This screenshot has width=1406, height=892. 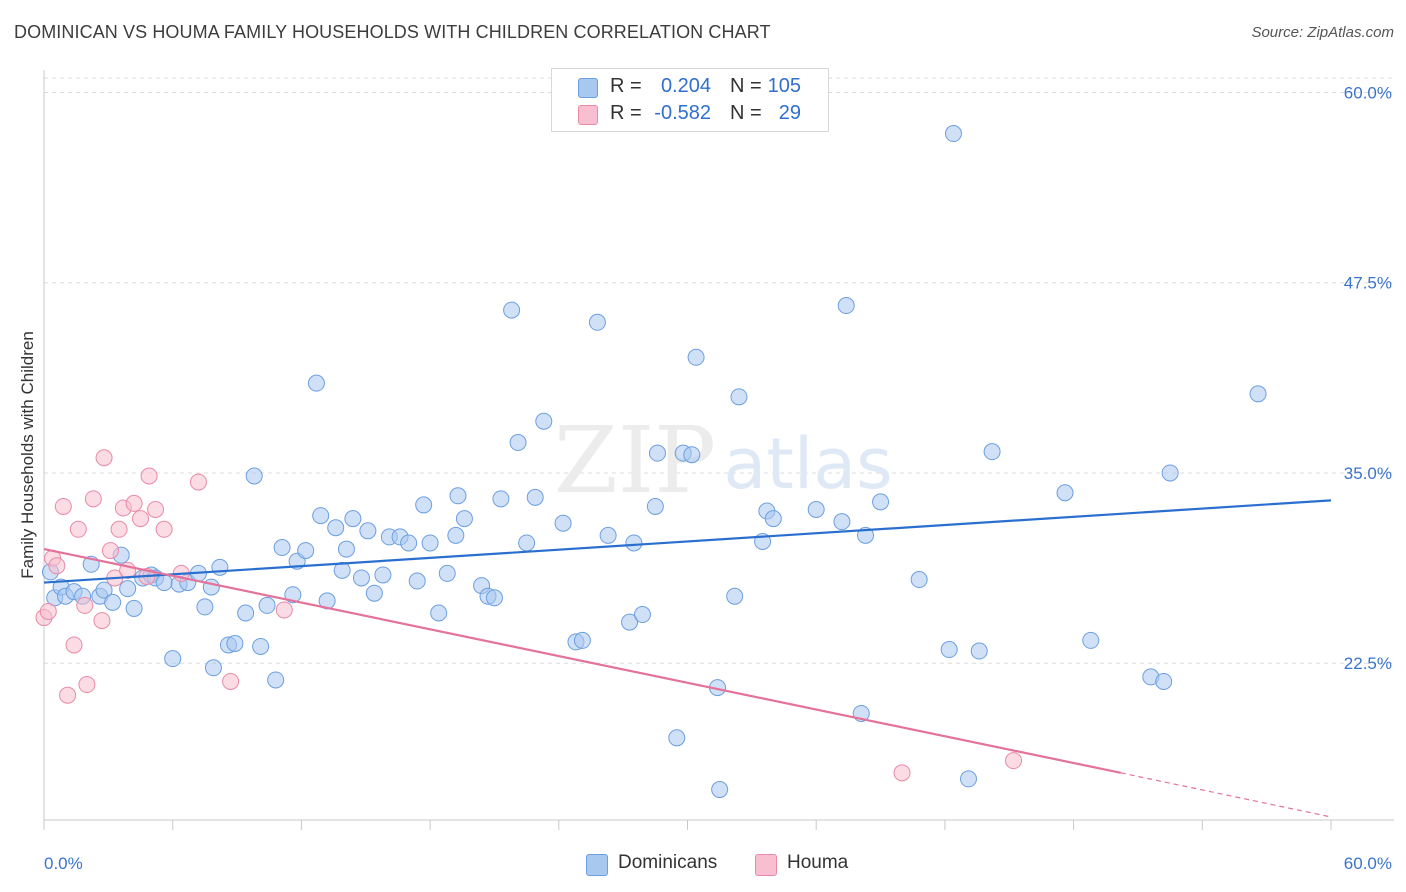 I want to click on legend-row-dominicans: R = 0.204 N = 105, so click(x=690, y=87).